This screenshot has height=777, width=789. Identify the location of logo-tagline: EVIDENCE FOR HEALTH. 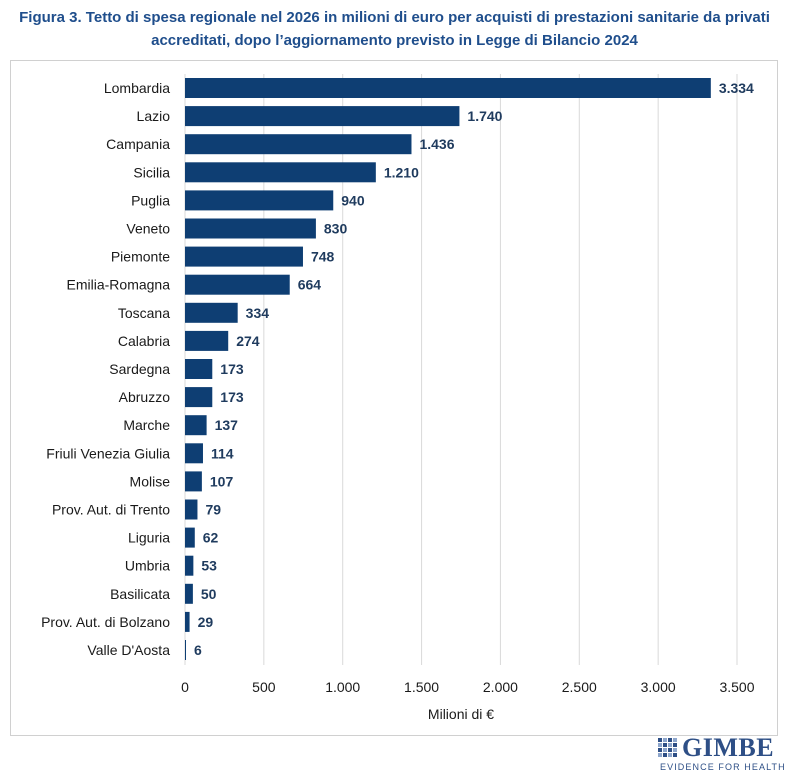
(723, 767).